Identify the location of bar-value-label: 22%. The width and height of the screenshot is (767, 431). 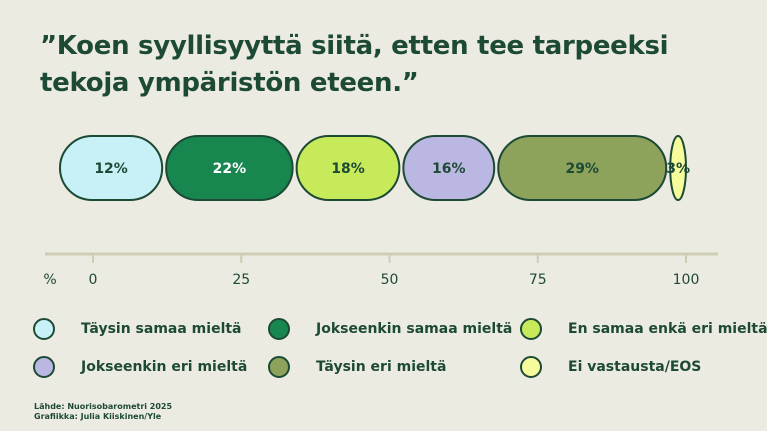
(230, 169).